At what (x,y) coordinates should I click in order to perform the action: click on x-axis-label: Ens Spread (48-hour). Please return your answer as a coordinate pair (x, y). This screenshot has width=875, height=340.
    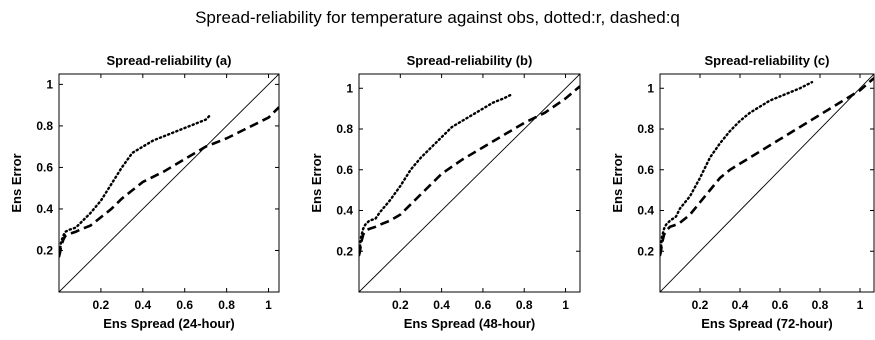
    Looking at the image, I should click on (469, 323).